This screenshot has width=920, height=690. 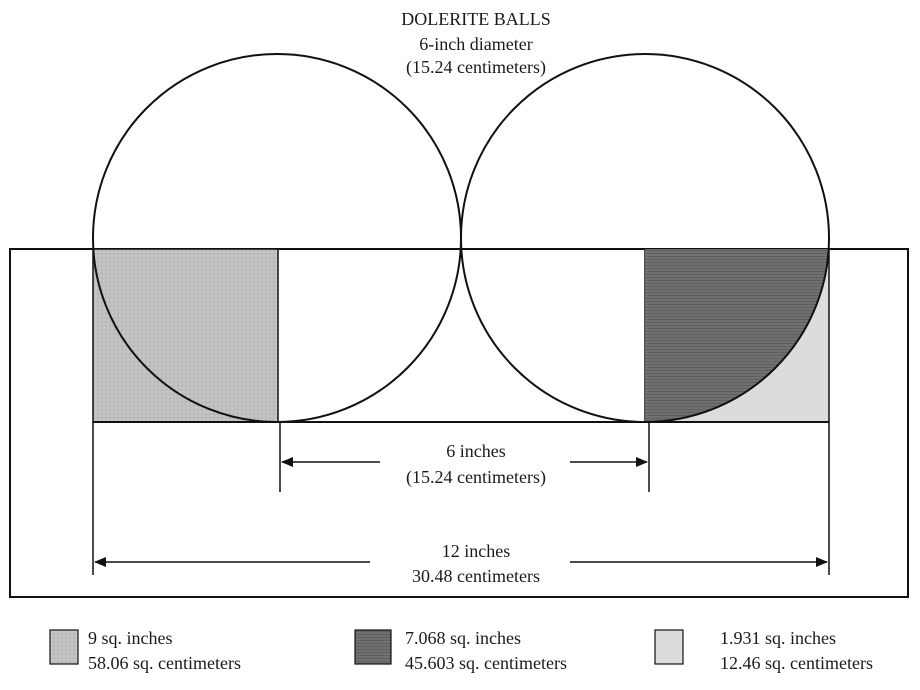 I want to click on legend-quarter-centimeters: 45.603 sq. centimeters, so click(x=486, y=663).